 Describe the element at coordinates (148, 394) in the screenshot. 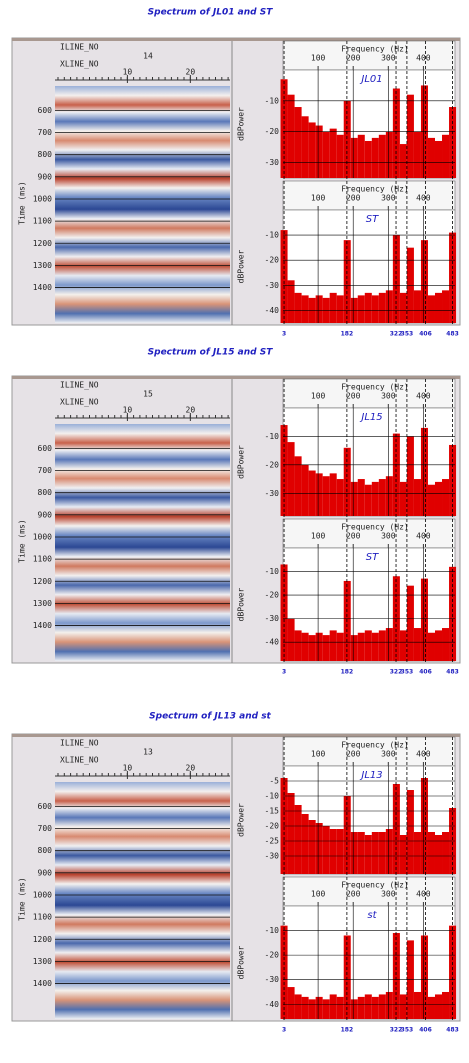

I see `iline-value: 15` at that location.